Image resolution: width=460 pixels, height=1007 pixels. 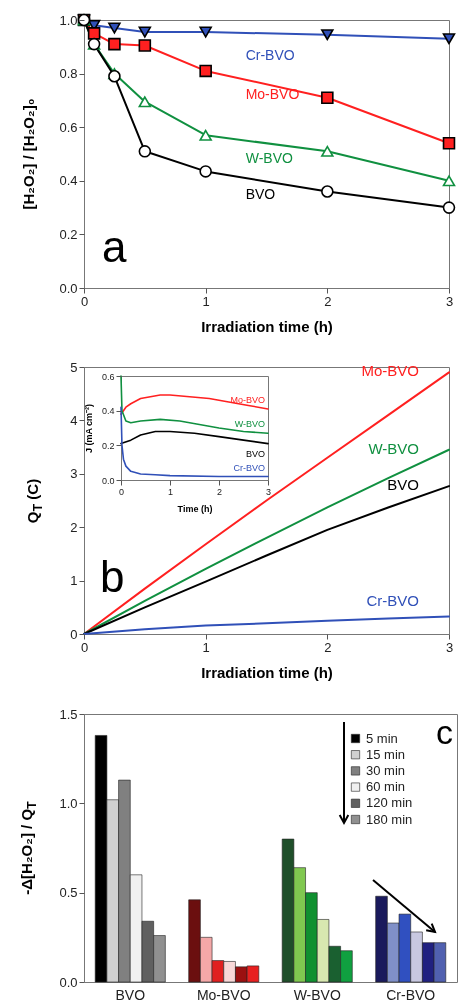 What do you see at coordinates (28, 154) in the screenshot?
I see `y-axis-title: [H₂O₂] / [H₂O₂]₀` at bounding box center [28, 154].